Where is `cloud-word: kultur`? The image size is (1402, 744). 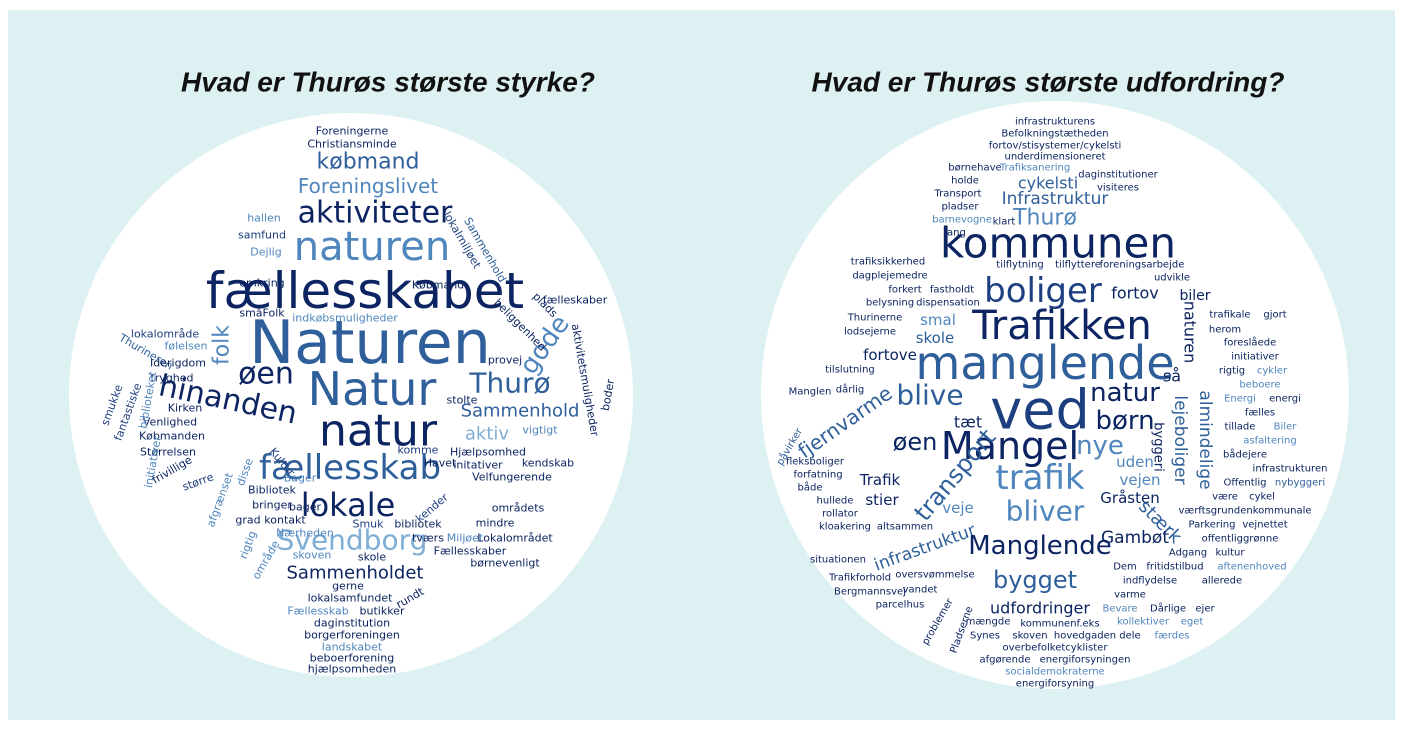
cloud-word: kultur is located at coordinates (1231, 553).